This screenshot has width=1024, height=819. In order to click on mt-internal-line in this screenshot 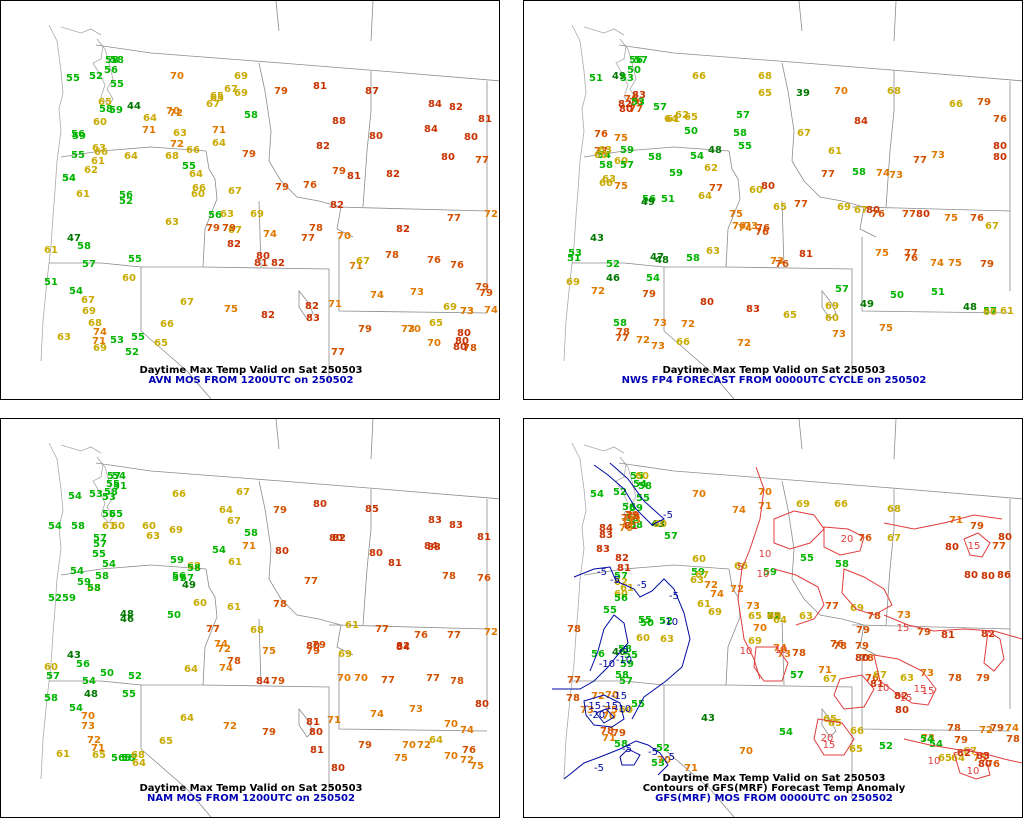, I will do `click(367, 139)`.